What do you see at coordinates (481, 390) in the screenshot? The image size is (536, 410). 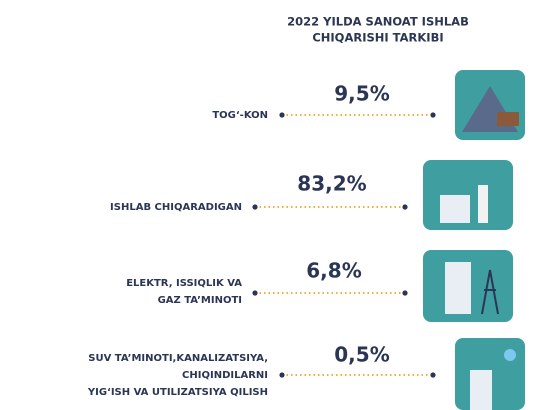 I see `icon-water-building` at bounding box center [481, 390].